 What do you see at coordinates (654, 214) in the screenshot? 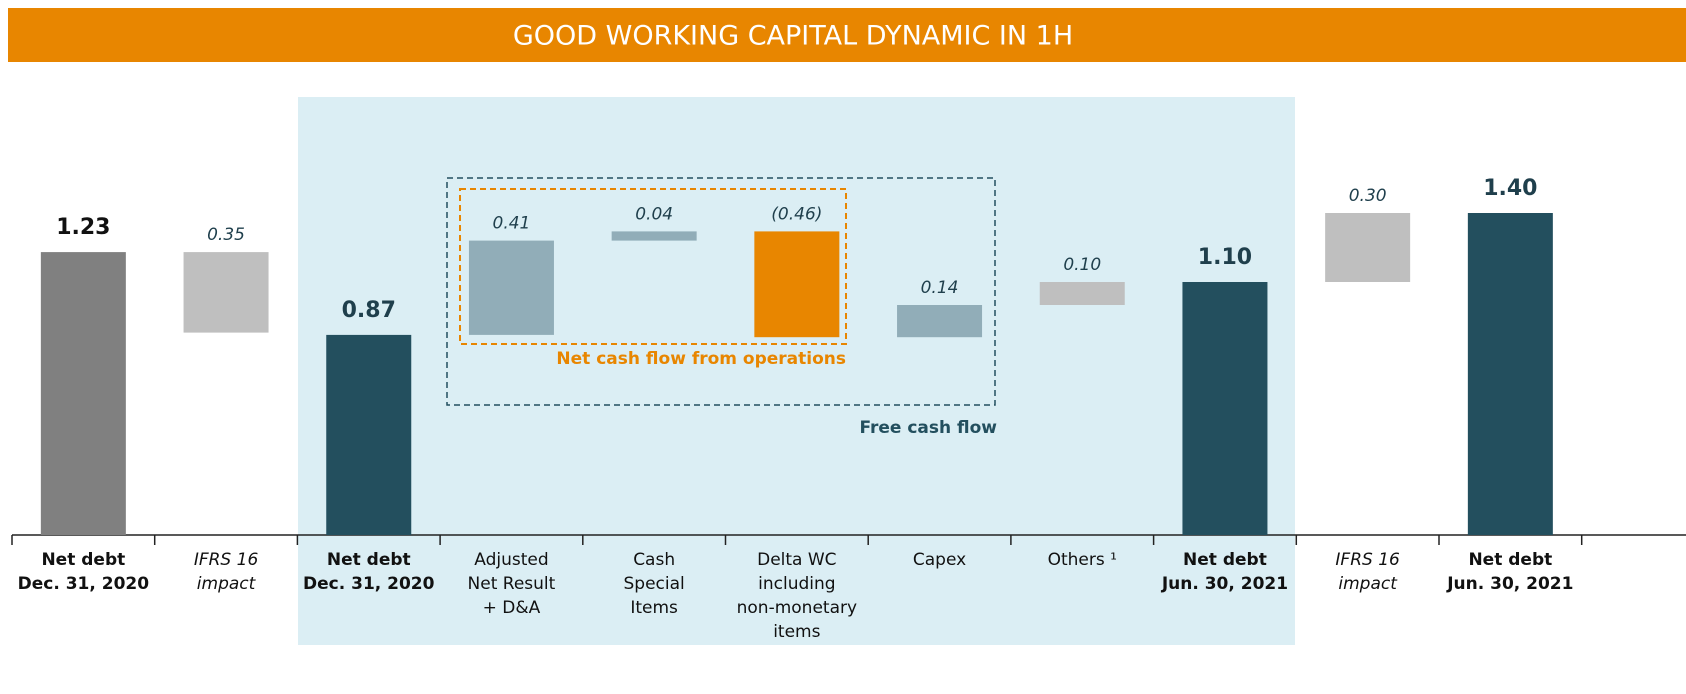
I see `value-label: 0.04` at bounding box center [654, 214].